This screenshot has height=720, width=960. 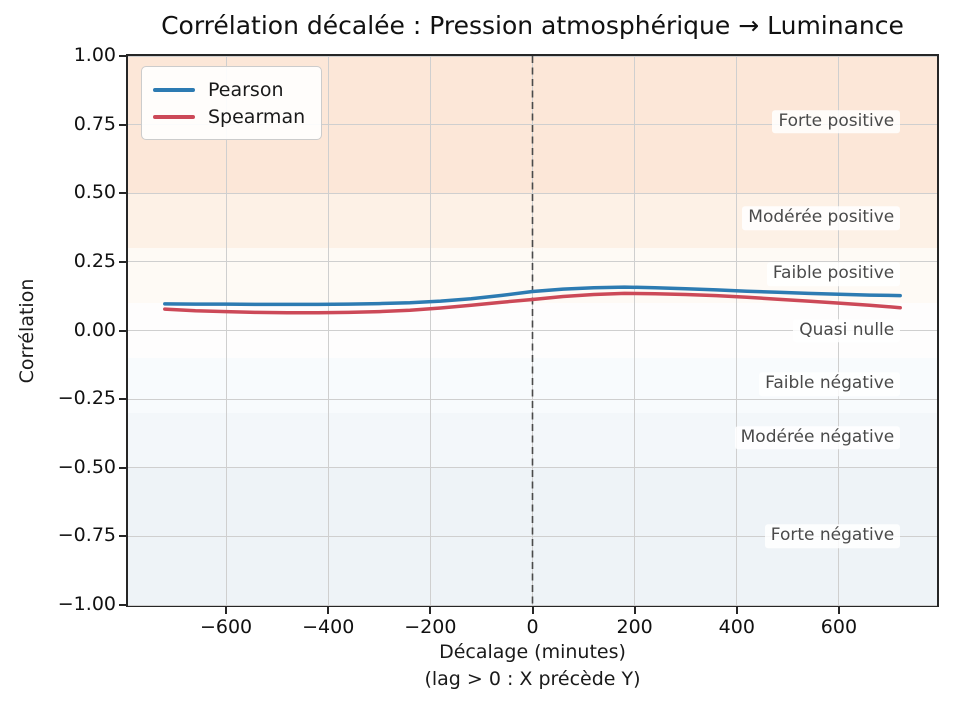 What do you see at coordinates (94, 55) in the screenshot?
I see `y-tick-label: 1.00` at bounding box center [94, 55].